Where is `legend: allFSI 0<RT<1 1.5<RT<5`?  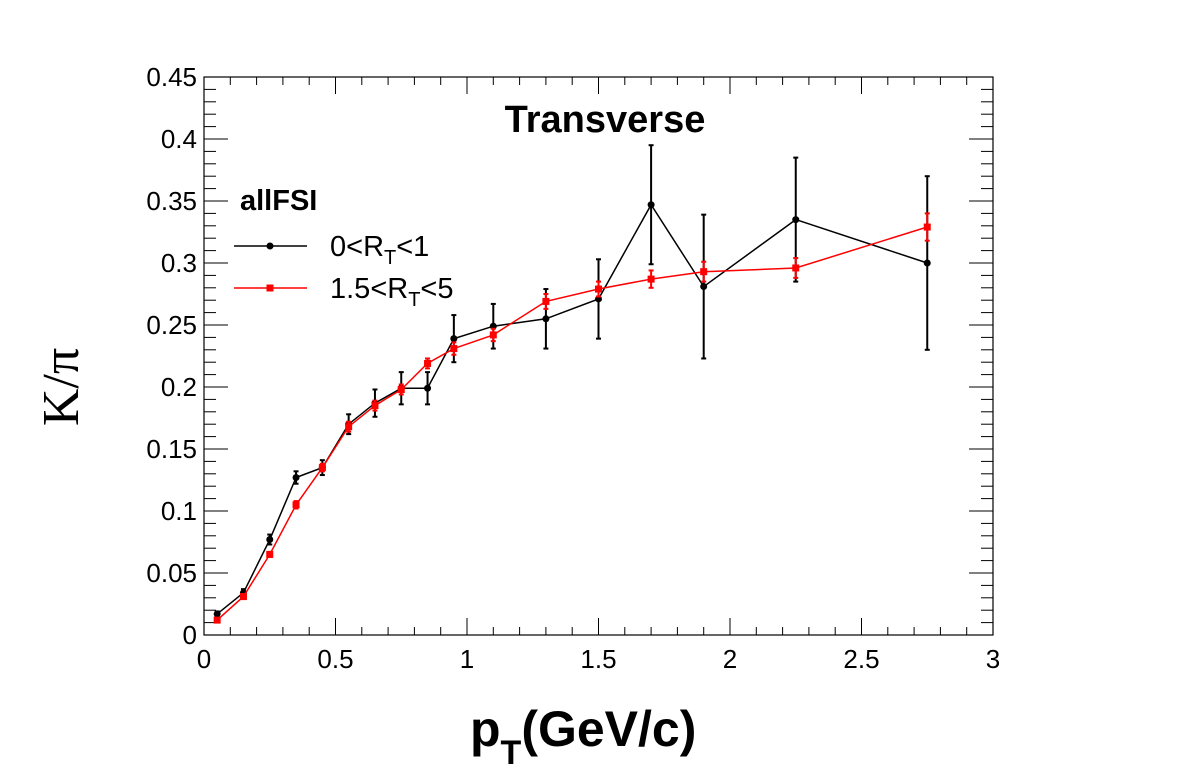
legend: allFSI 0<RT<1 1.5<RT<5 is located at coordinates (344, 248).